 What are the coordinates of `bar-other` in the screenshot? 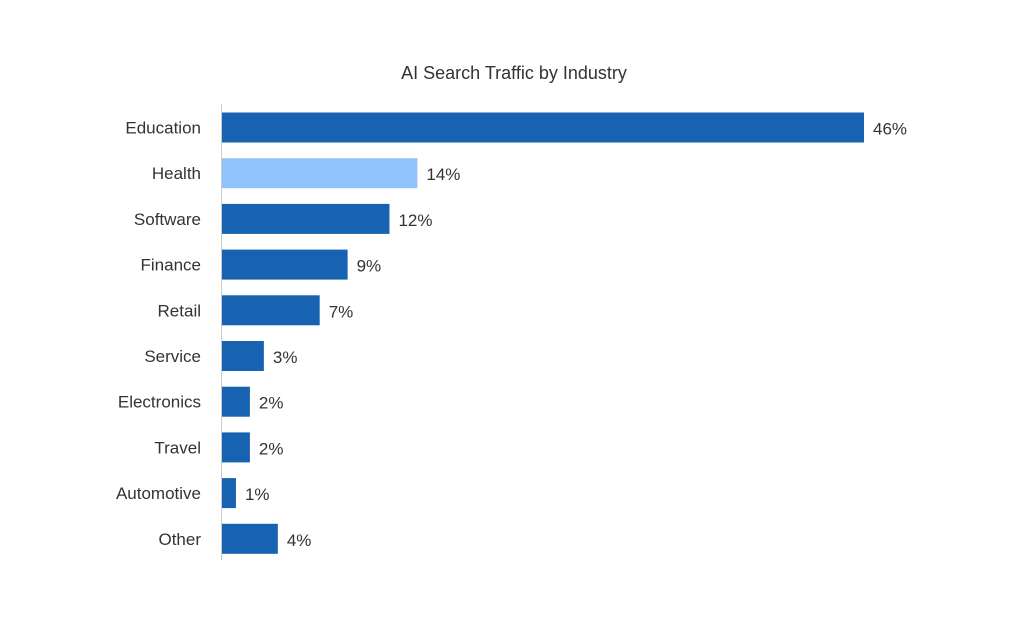 It's located at (250, 538).